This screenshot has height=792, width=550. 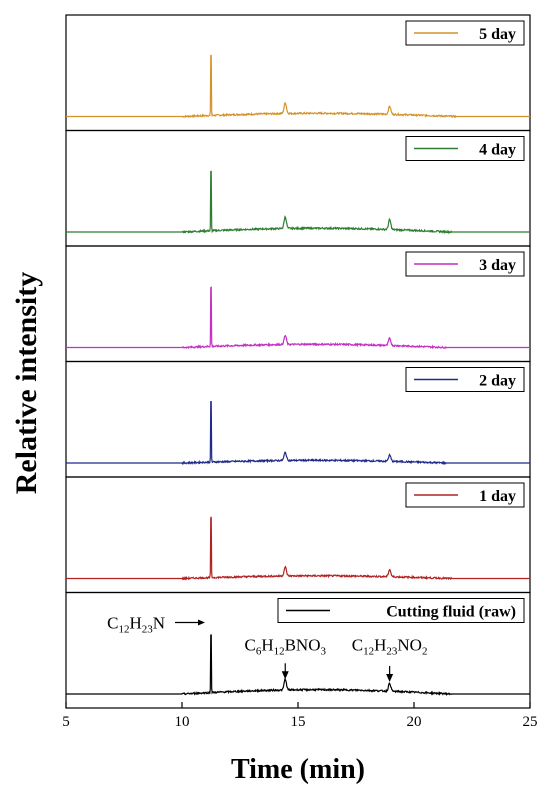 What do you see at coordinates (182, 722) in the screenshot?
I see `x-tick-label: 10` at bounding box center [182, 722].